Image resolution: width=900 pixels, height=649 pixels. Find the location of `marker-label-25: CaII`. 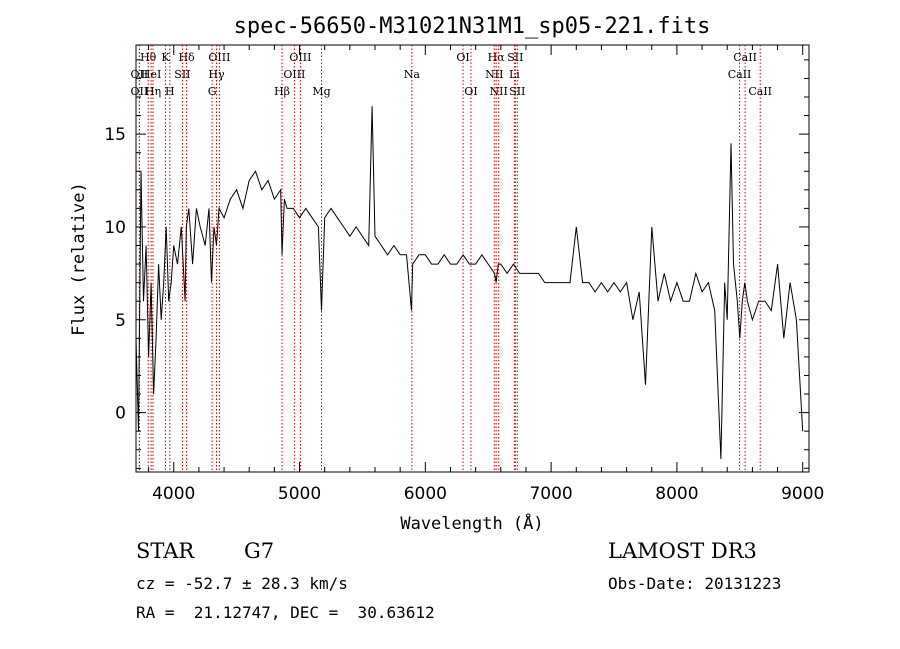

marker-label-25: CaII is located at coordinates (745, 57).